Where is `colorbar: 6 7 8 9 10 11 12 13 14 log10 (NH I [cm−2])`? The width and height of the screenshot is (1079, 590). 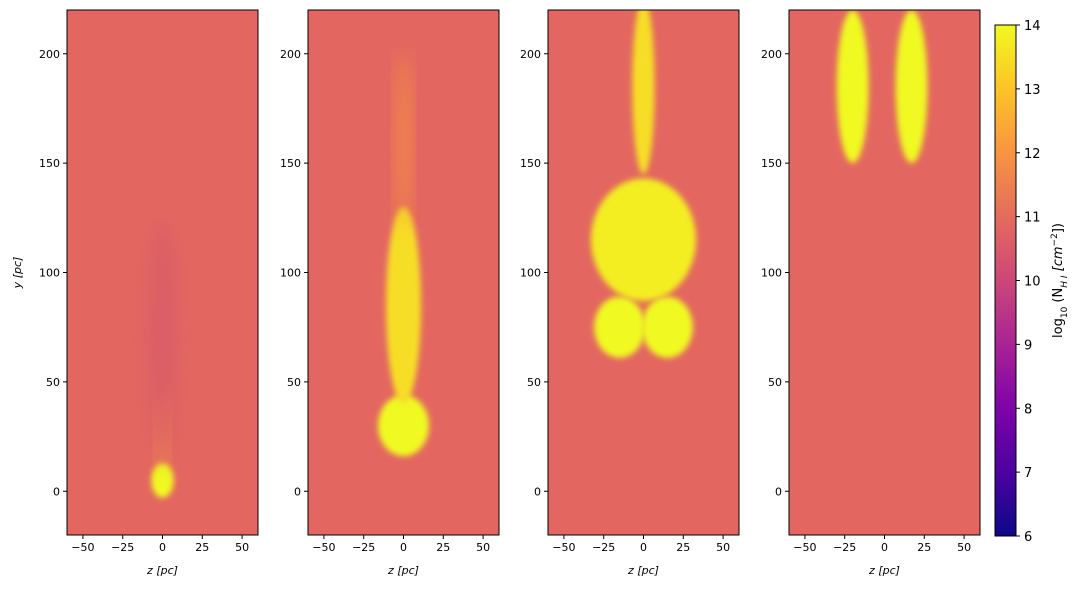 colorbar: 6 7 8 9 10 11 12 13 14 log10 (NH I [cm−2]) is located at coordinates (1032, 282).